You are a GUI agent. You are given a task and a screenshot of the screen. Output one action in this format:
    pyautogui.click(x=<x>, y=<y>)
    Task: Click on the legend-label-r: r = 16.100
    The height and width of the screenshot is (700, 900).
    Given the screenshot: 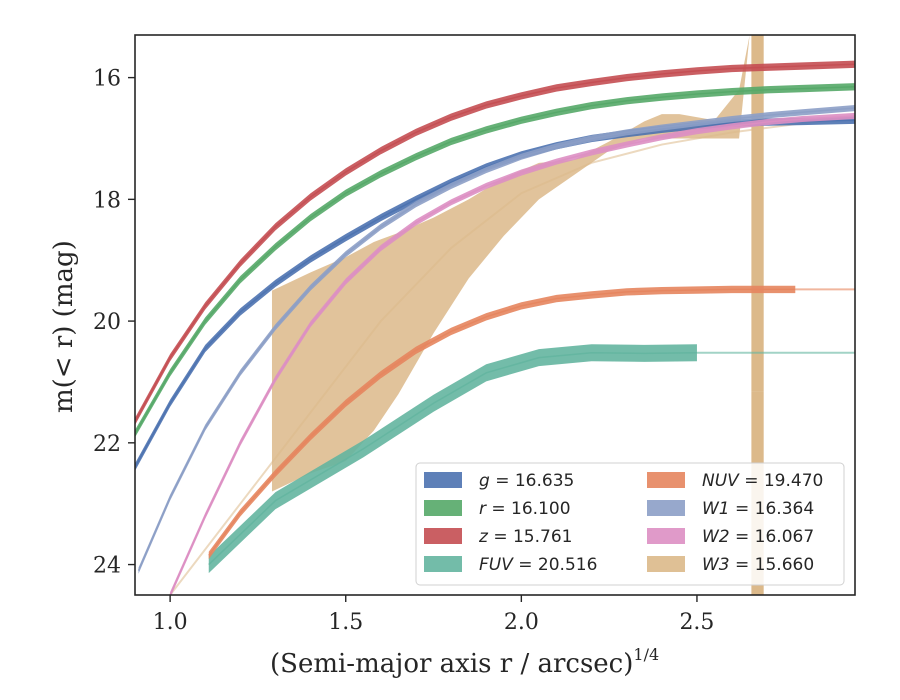 What is the action you would take?
    pyautogui.click(x=525, y=509)
    